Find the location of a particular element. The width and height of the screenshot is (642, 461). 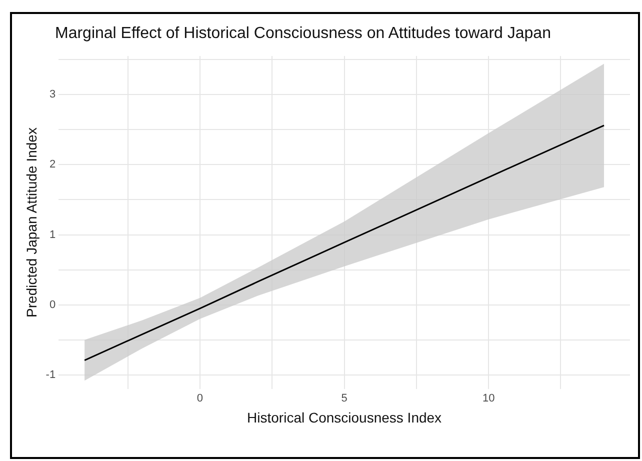

x-tick-label: 5 is located at coordinates (344, 398).